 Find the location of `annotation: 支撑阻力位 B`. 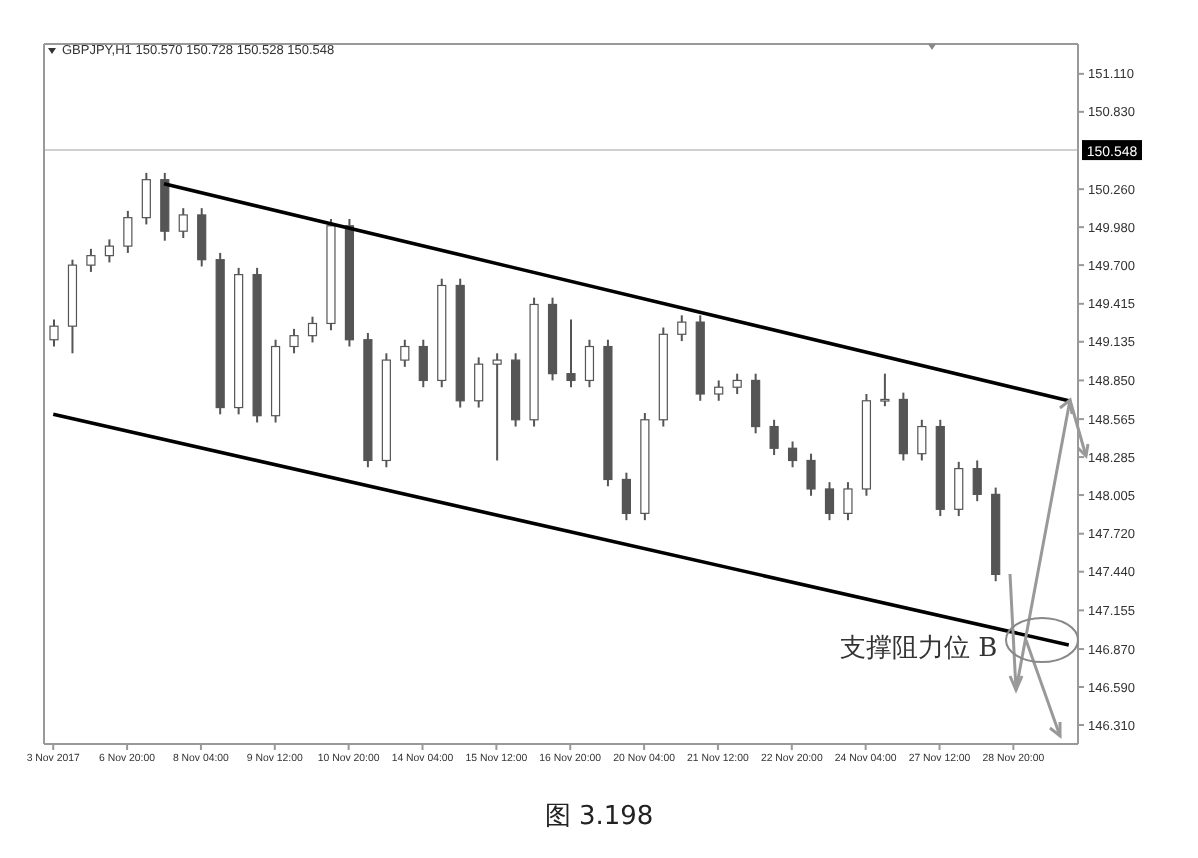

annotation: 支撑阻力位 B is located at coordinates (919, 649).